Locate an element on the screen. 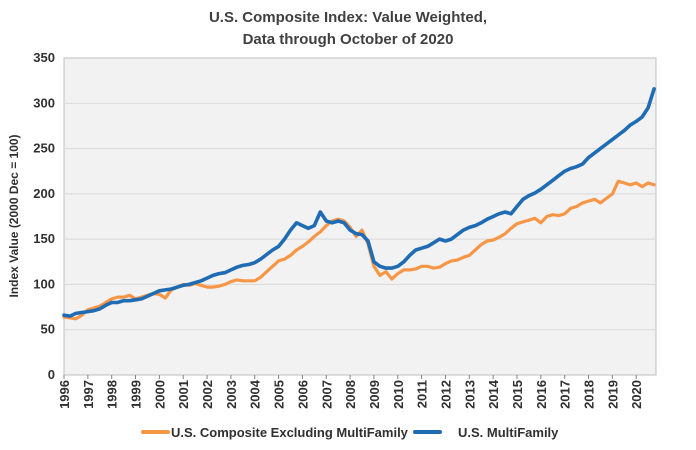 The image size is (696, 450). y-tick-label: 0 is located at coordinates (51, 374).